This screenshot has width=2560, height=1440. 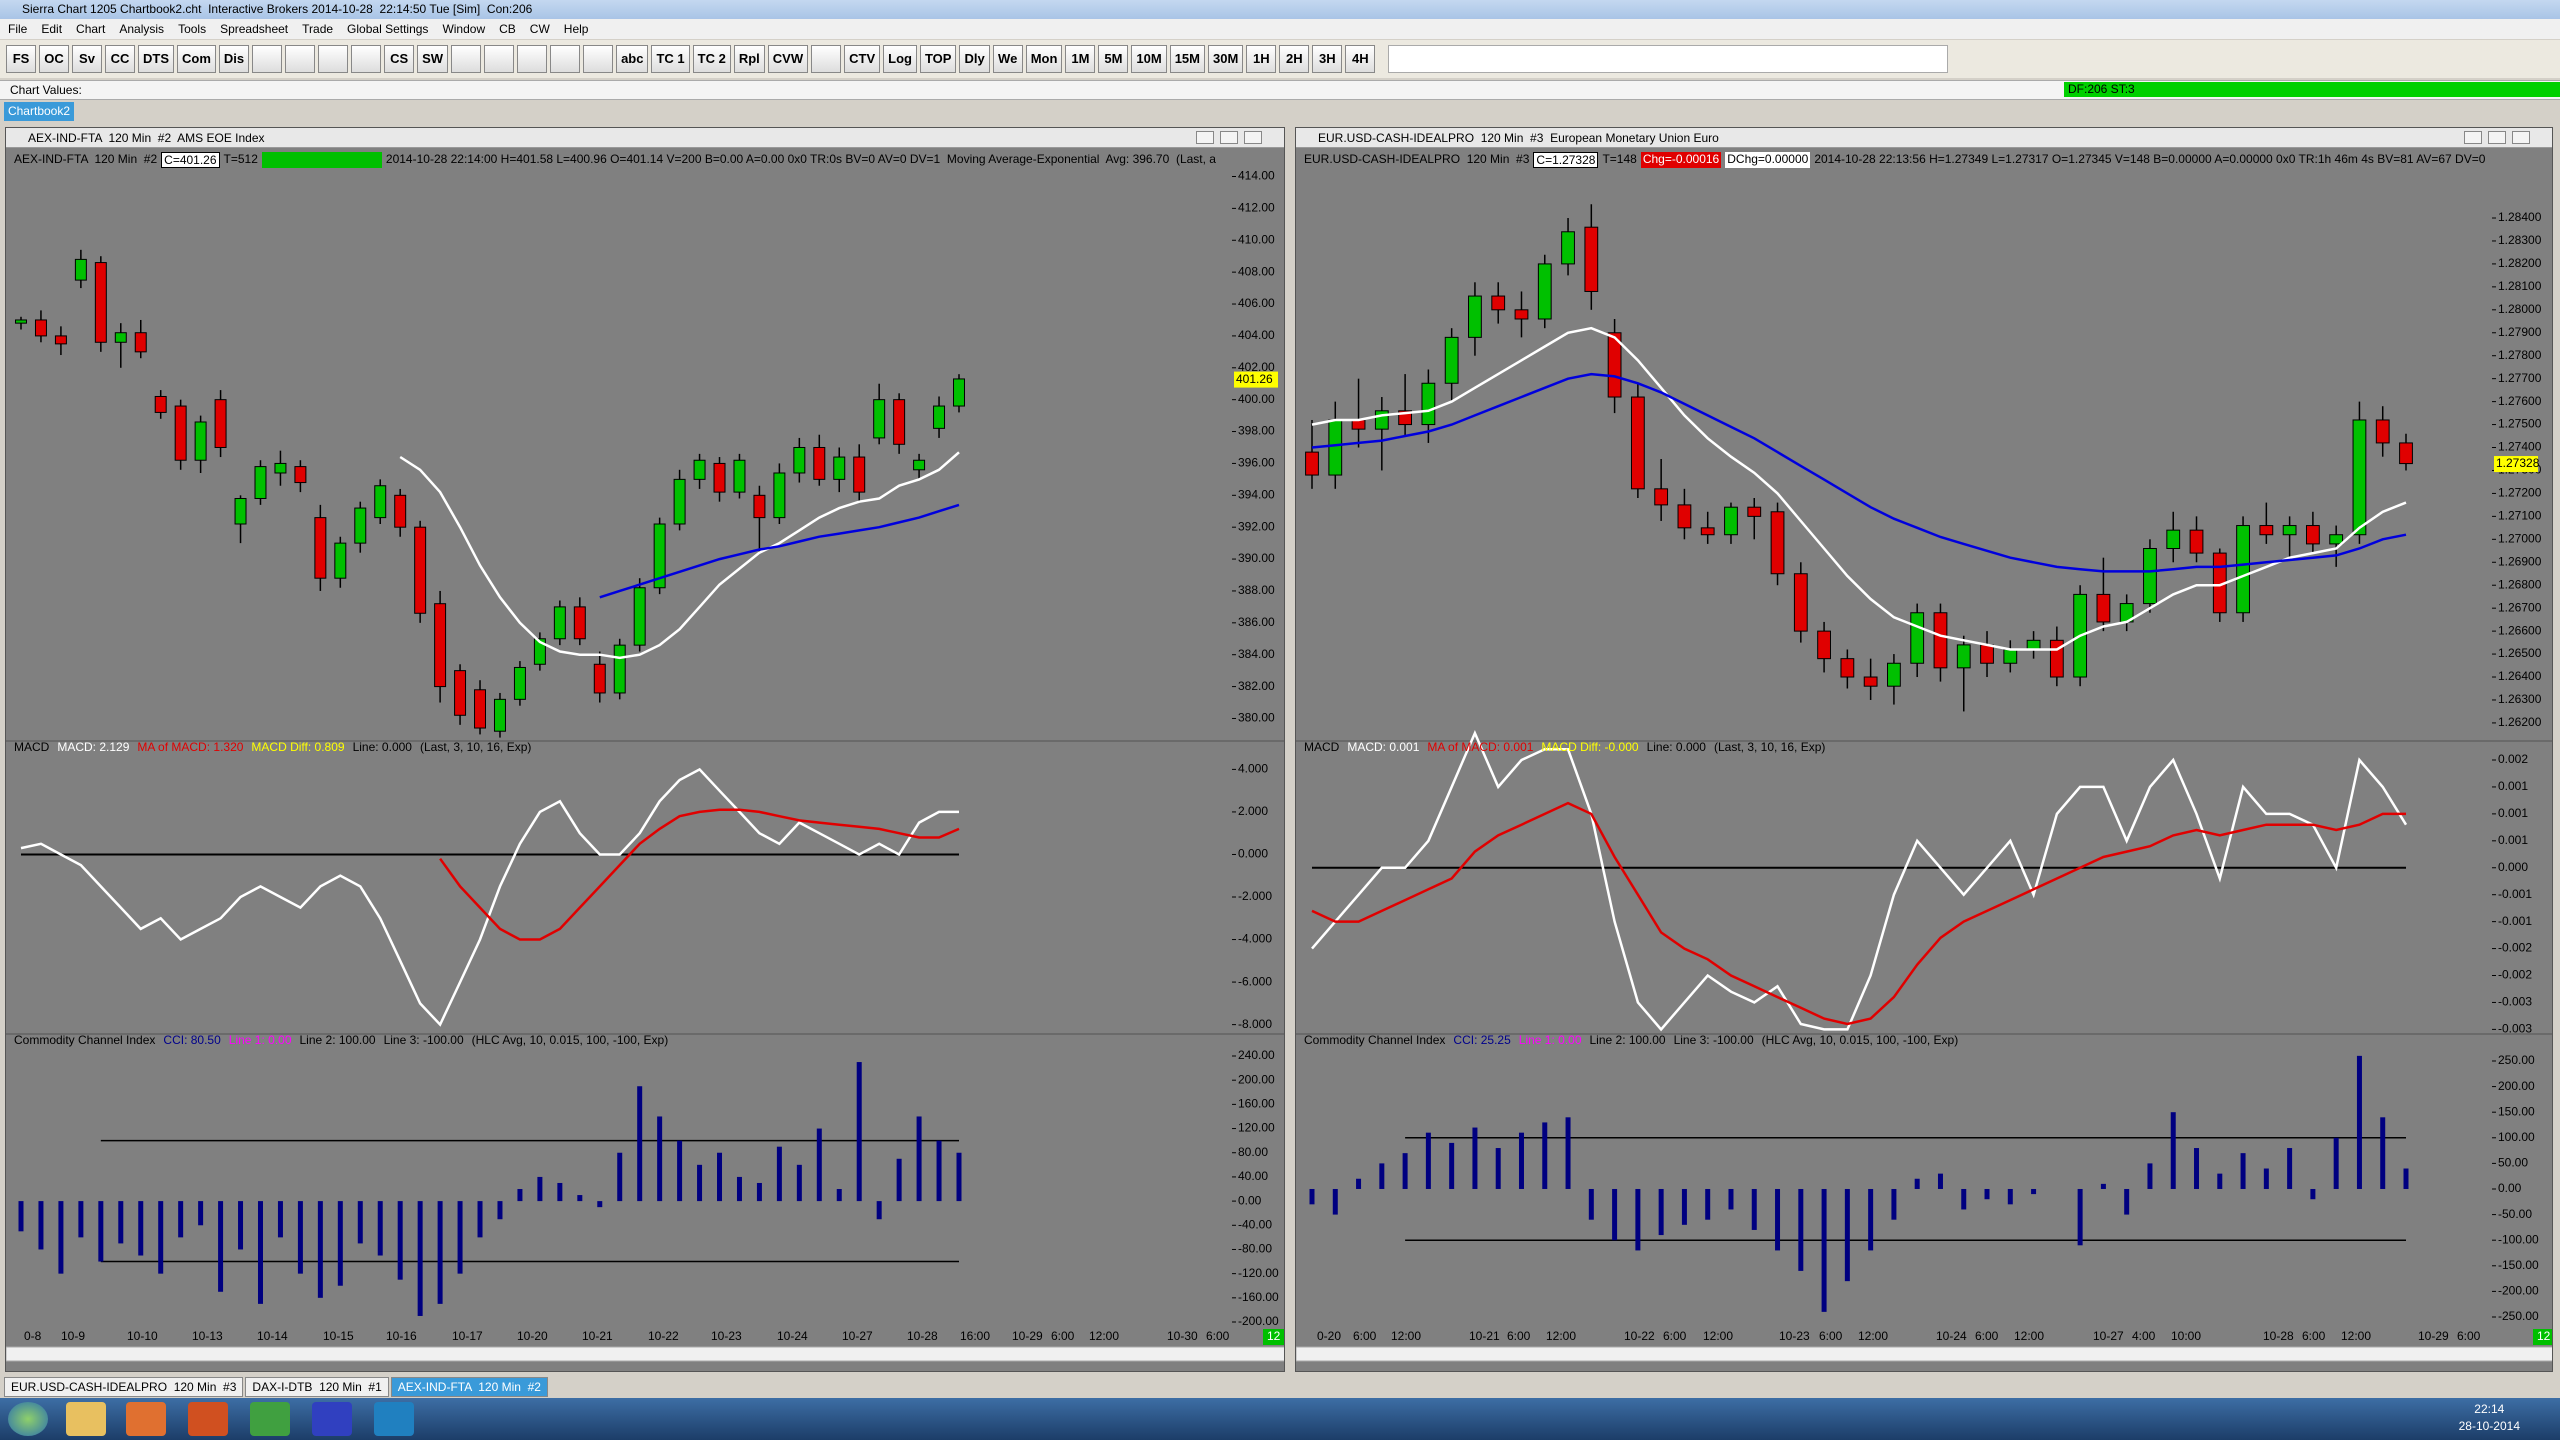 What do you see at coordinates (1007, 59) in the screenshot?
I see `toolbar-button: We` at bounding box center [1007, 59].